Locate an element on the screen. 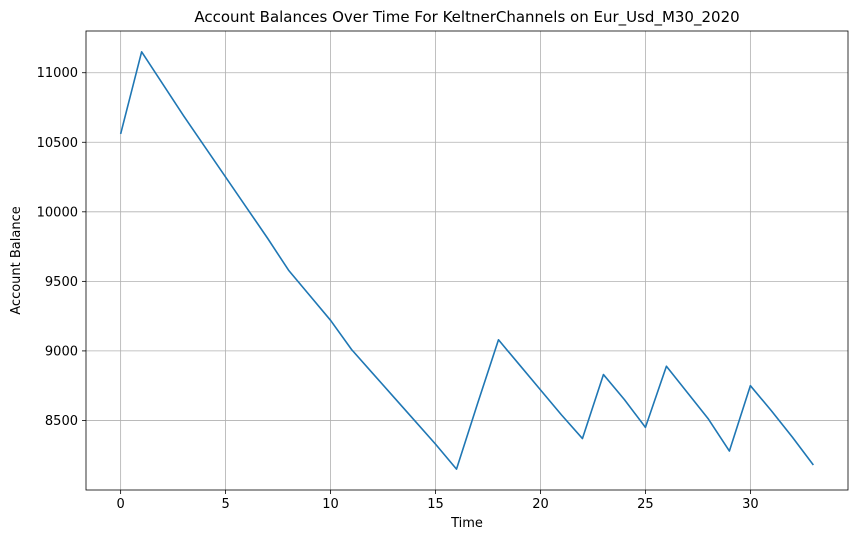 This screenshot has width=868, height=545. y-tick-label: 9500 is located at coordinates (61, 282).